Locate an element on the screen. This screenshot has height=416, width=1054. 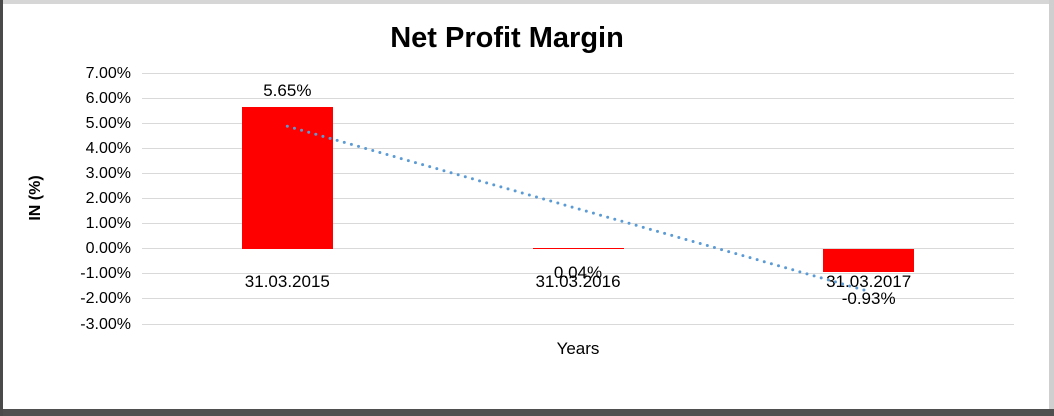
y-axis-tick-label: 3.00% is located at coordinates (108, 173).